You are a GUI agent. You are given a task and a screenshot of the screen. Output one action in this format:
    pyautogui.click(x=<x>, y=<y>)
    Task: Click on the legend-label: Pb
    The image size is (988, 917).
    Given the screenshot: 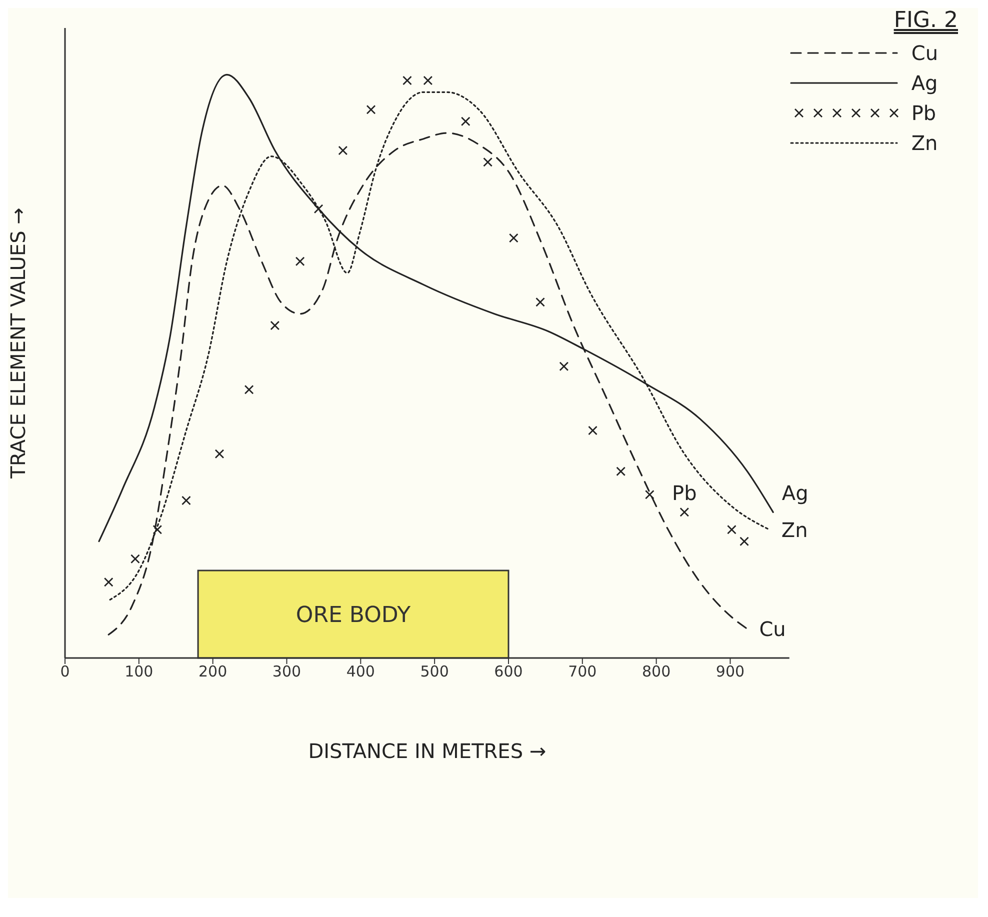 What is the action you would take?
    pyautogui.click(x=923, y=113)
    